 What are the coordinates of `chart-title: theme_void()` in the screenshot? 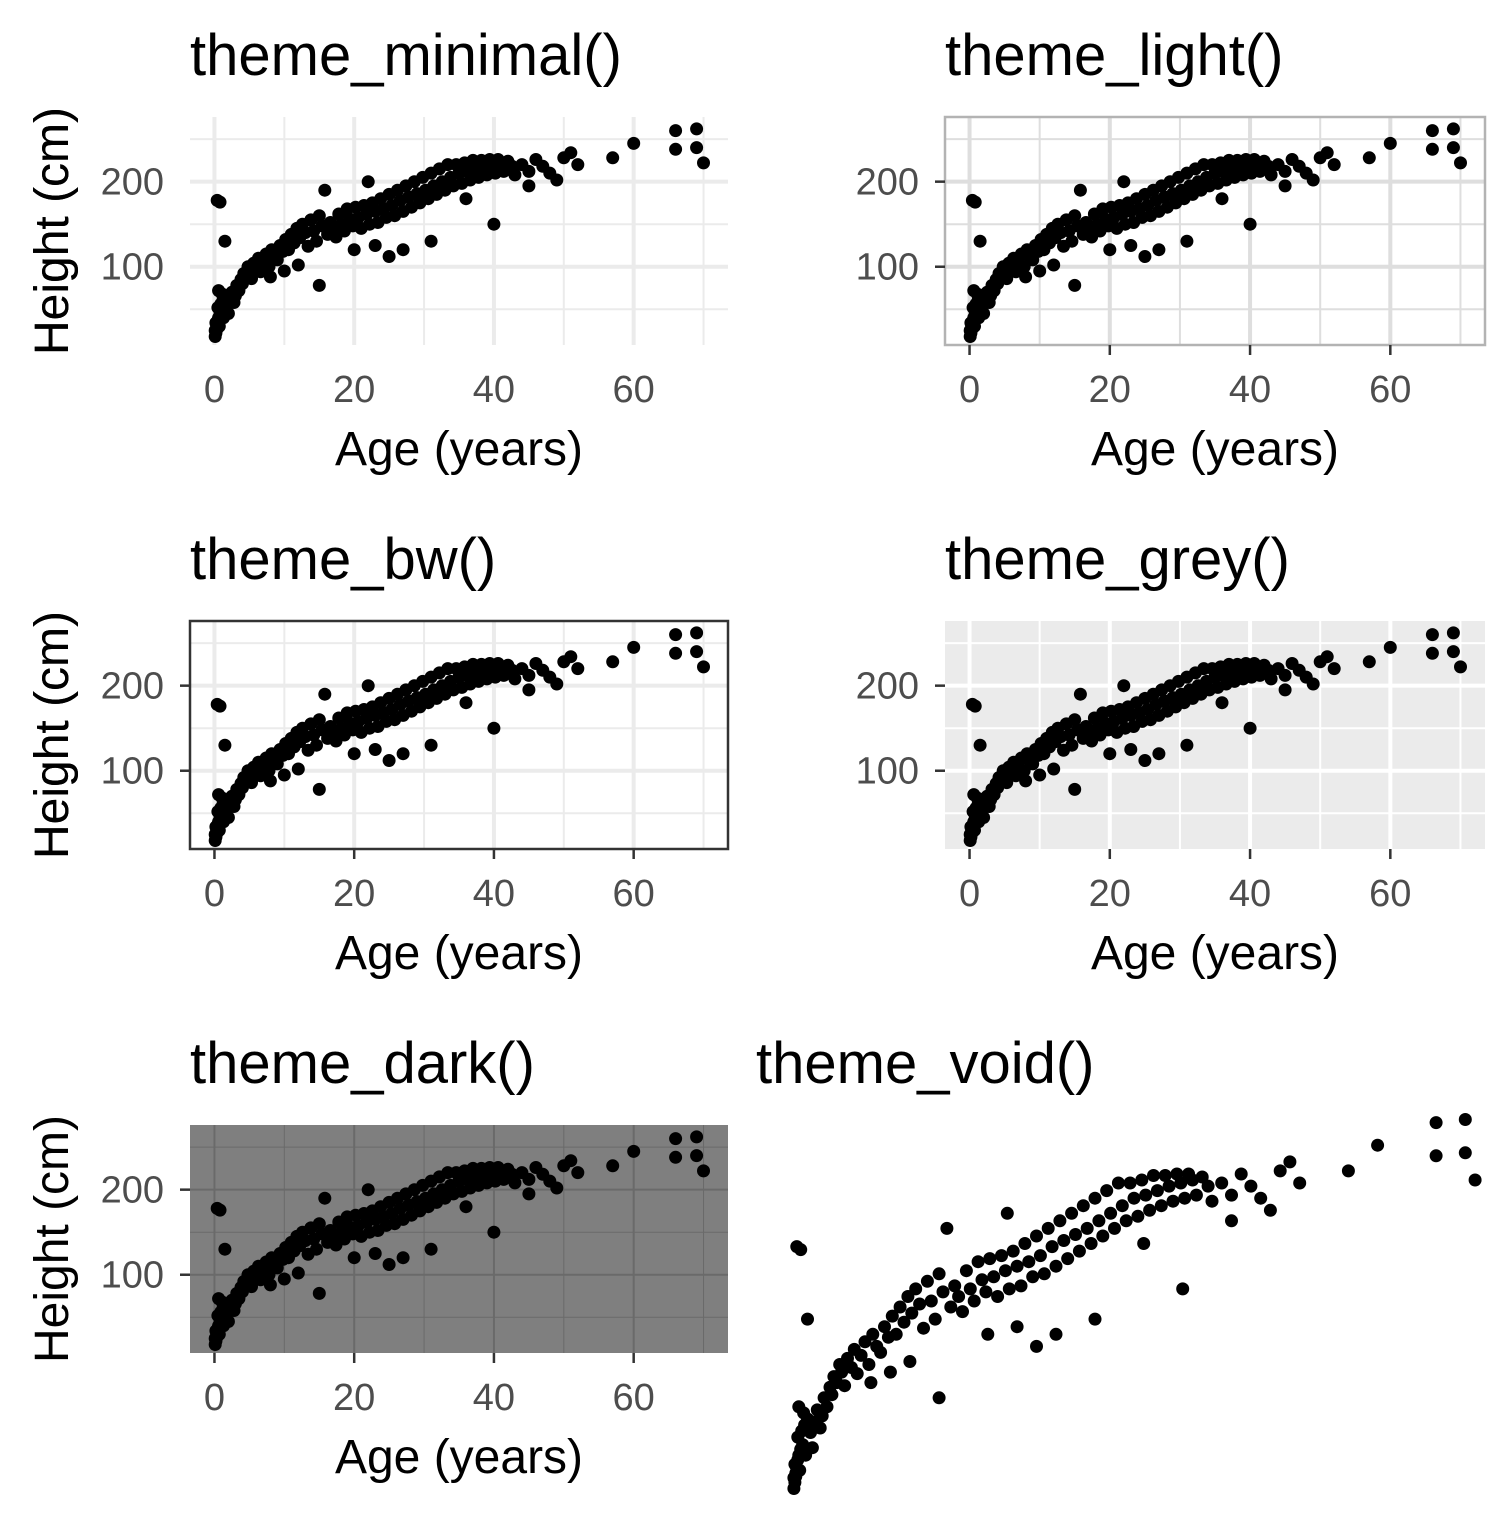 It's located at (925, 1063).